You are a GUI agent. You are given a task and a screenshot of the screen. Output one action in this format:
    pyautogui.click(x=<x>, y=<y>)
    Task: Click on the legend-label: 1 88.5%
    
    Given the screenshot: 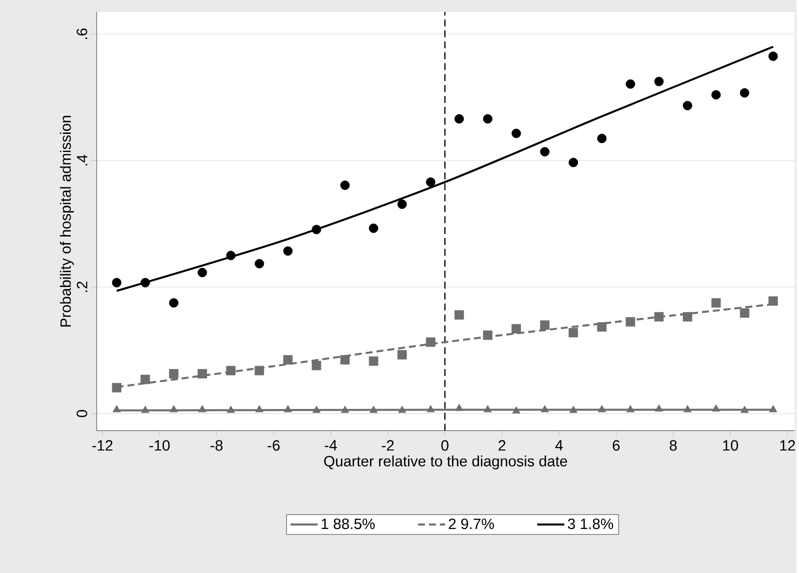 What is the action you would take?
    pyautogui.click(x=348, y=524)
    